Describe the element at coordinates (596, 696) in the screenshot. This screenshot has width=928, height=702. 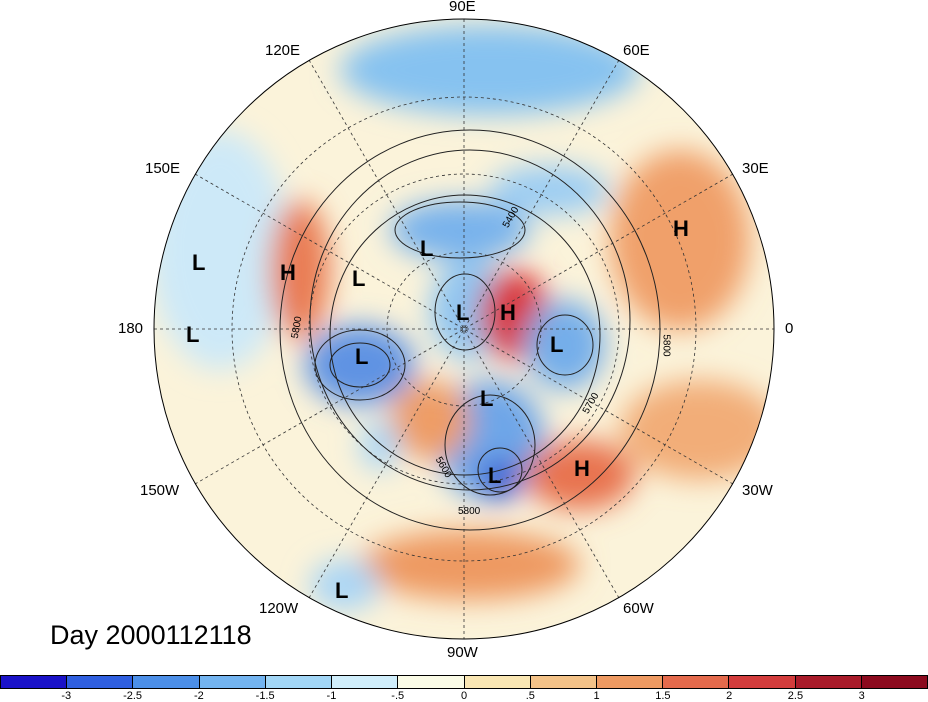
I see `colorbar-tick-label: 1` at that location.